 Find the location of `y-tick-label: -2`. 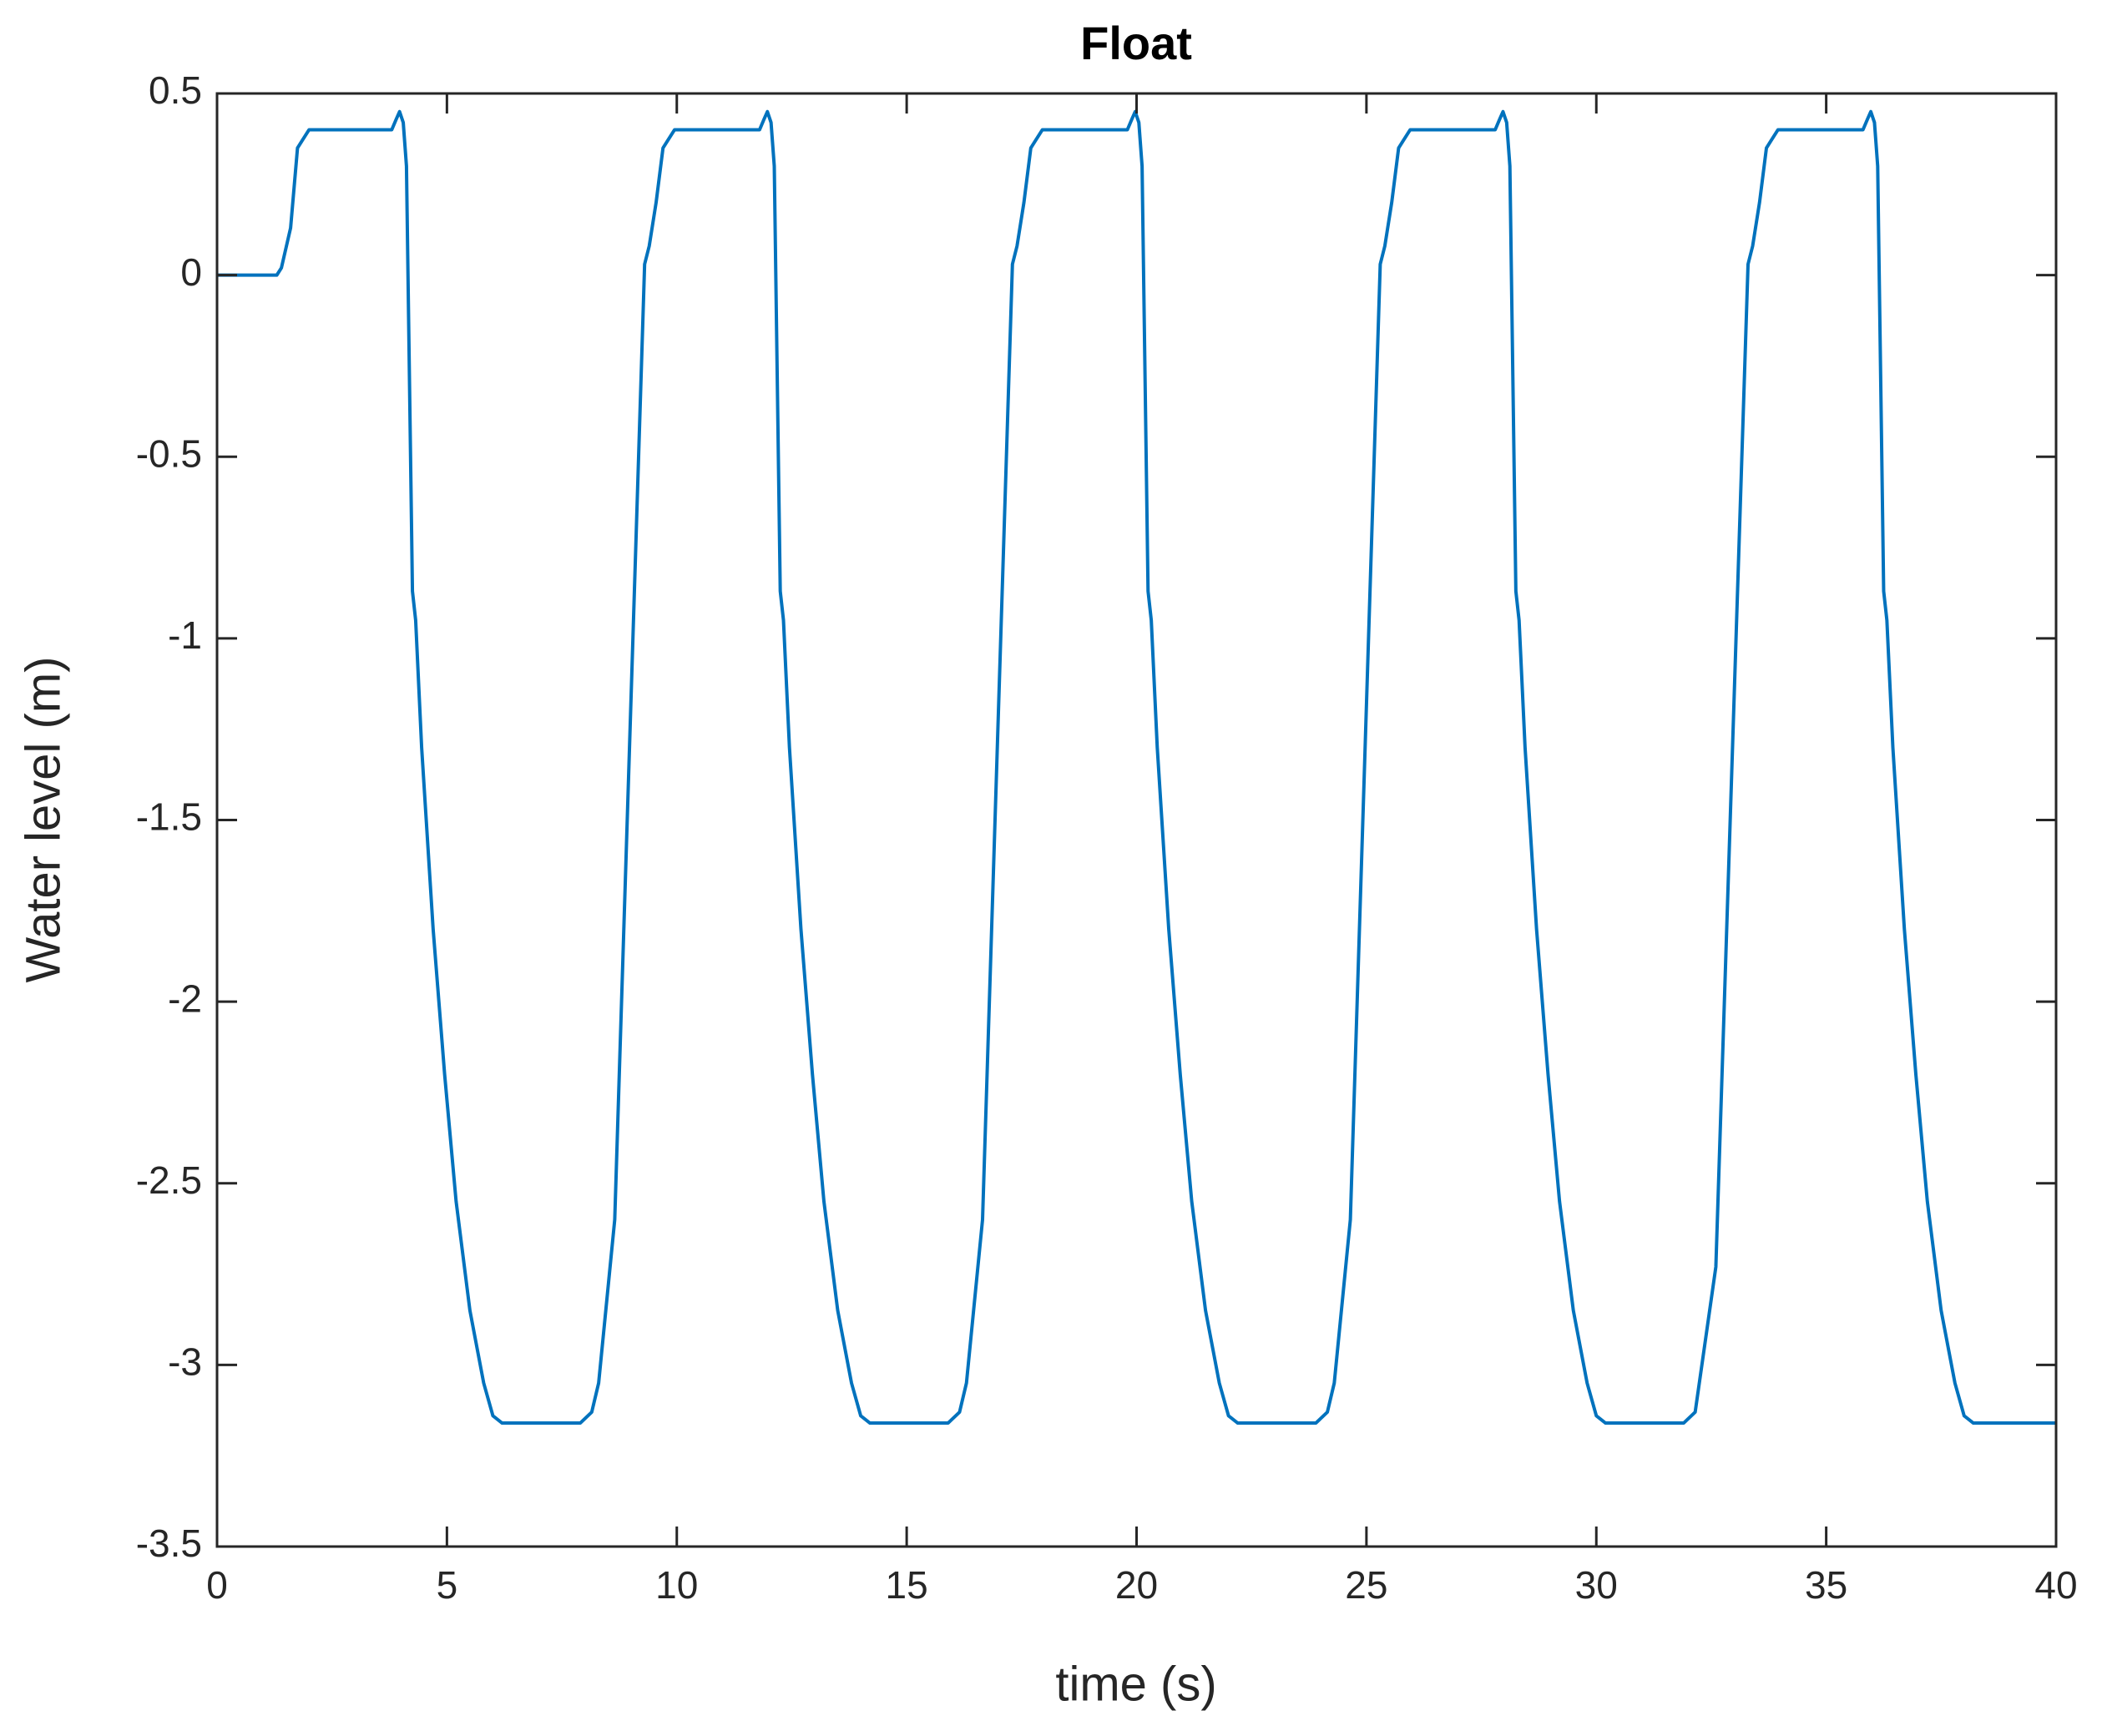

y-tick-label: -2 is located at coordinates (185, 998).